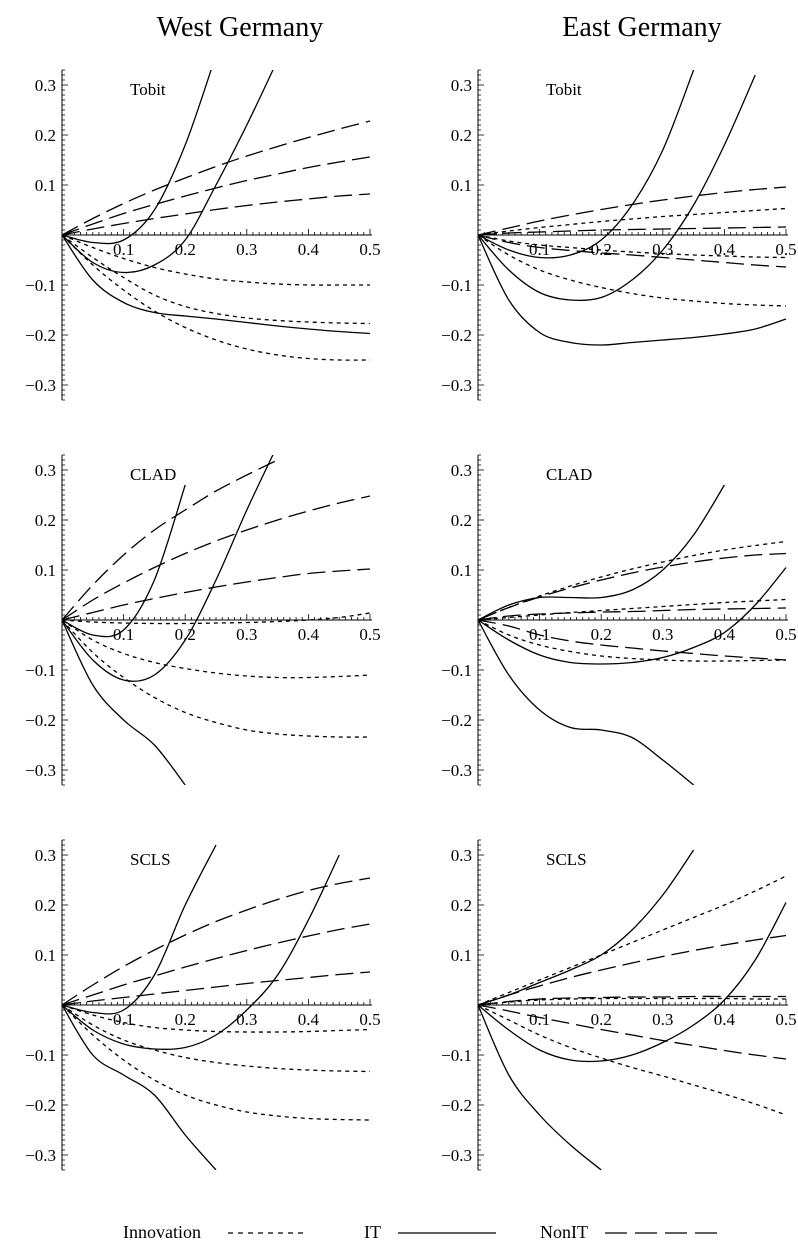 The width and height of the screenshot is (798, 1254). What do you see at coordinates (153, 474) in the screenshot?
I see `panel-title: CLAD` at bounding box center [153, 474].